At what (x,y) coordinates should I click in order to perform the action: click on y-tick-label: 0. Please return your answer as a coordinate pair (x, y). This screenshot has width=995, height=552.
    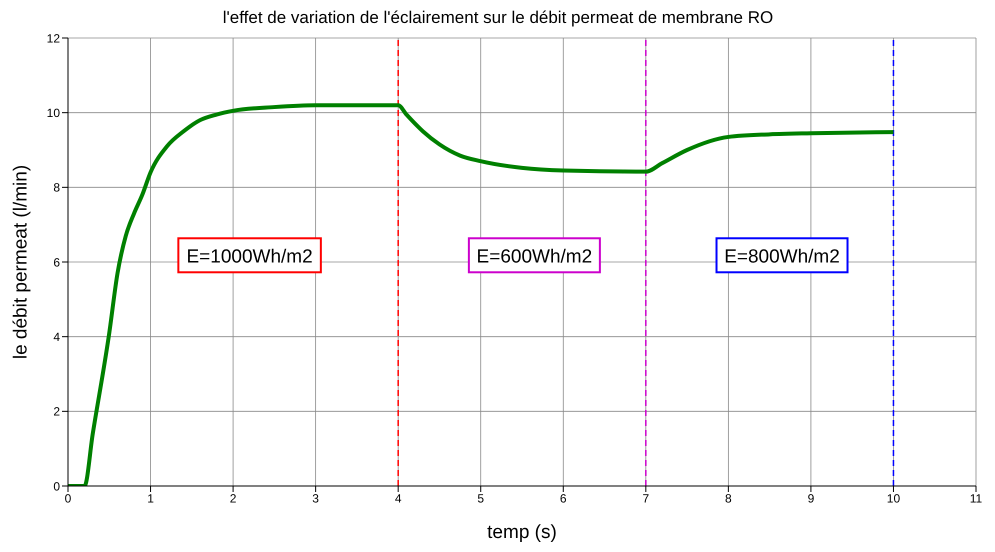
    Looking at the image, I should click on (56, 486).